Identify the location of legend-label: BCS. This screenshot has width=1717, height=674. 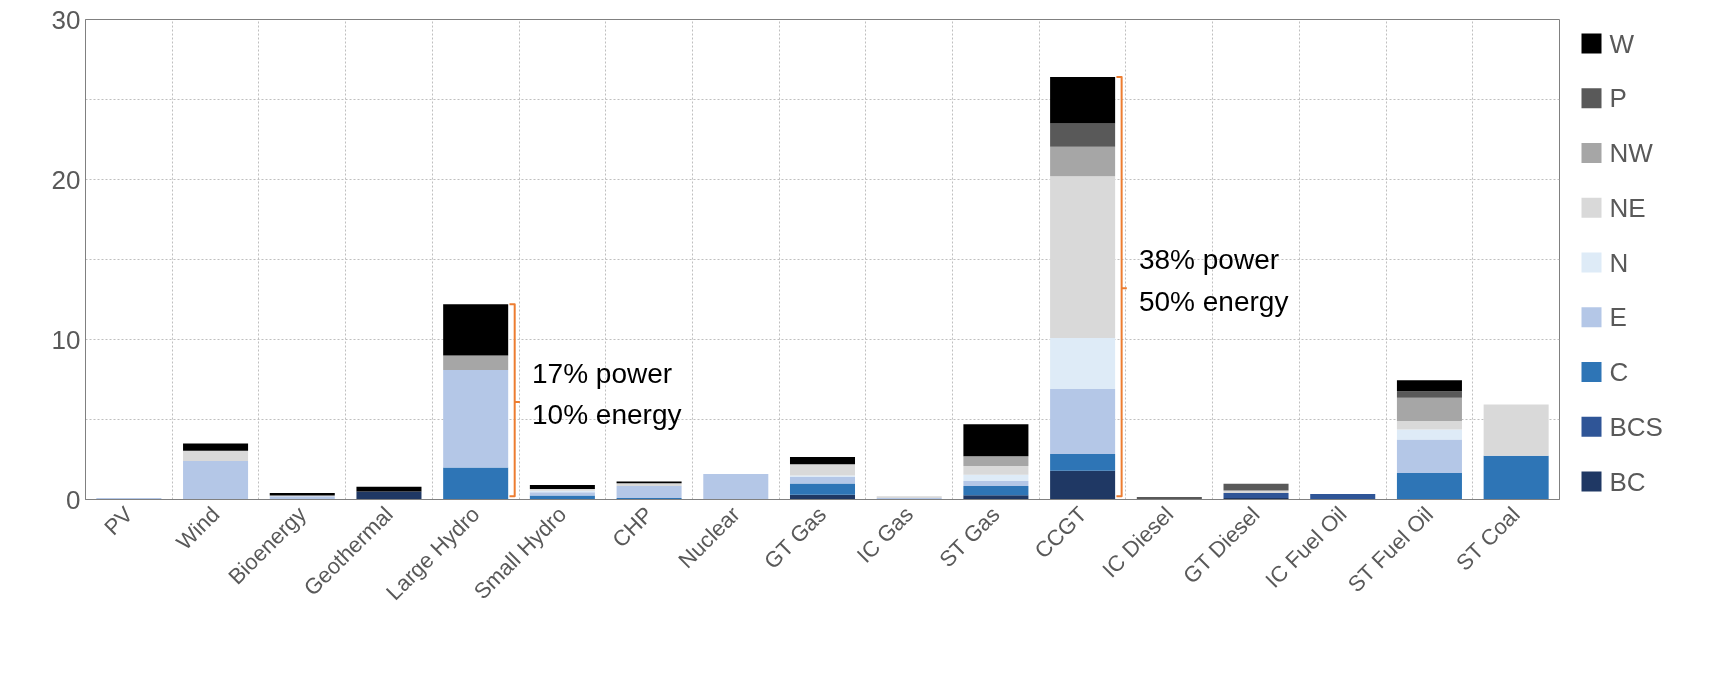
(1636, 426).